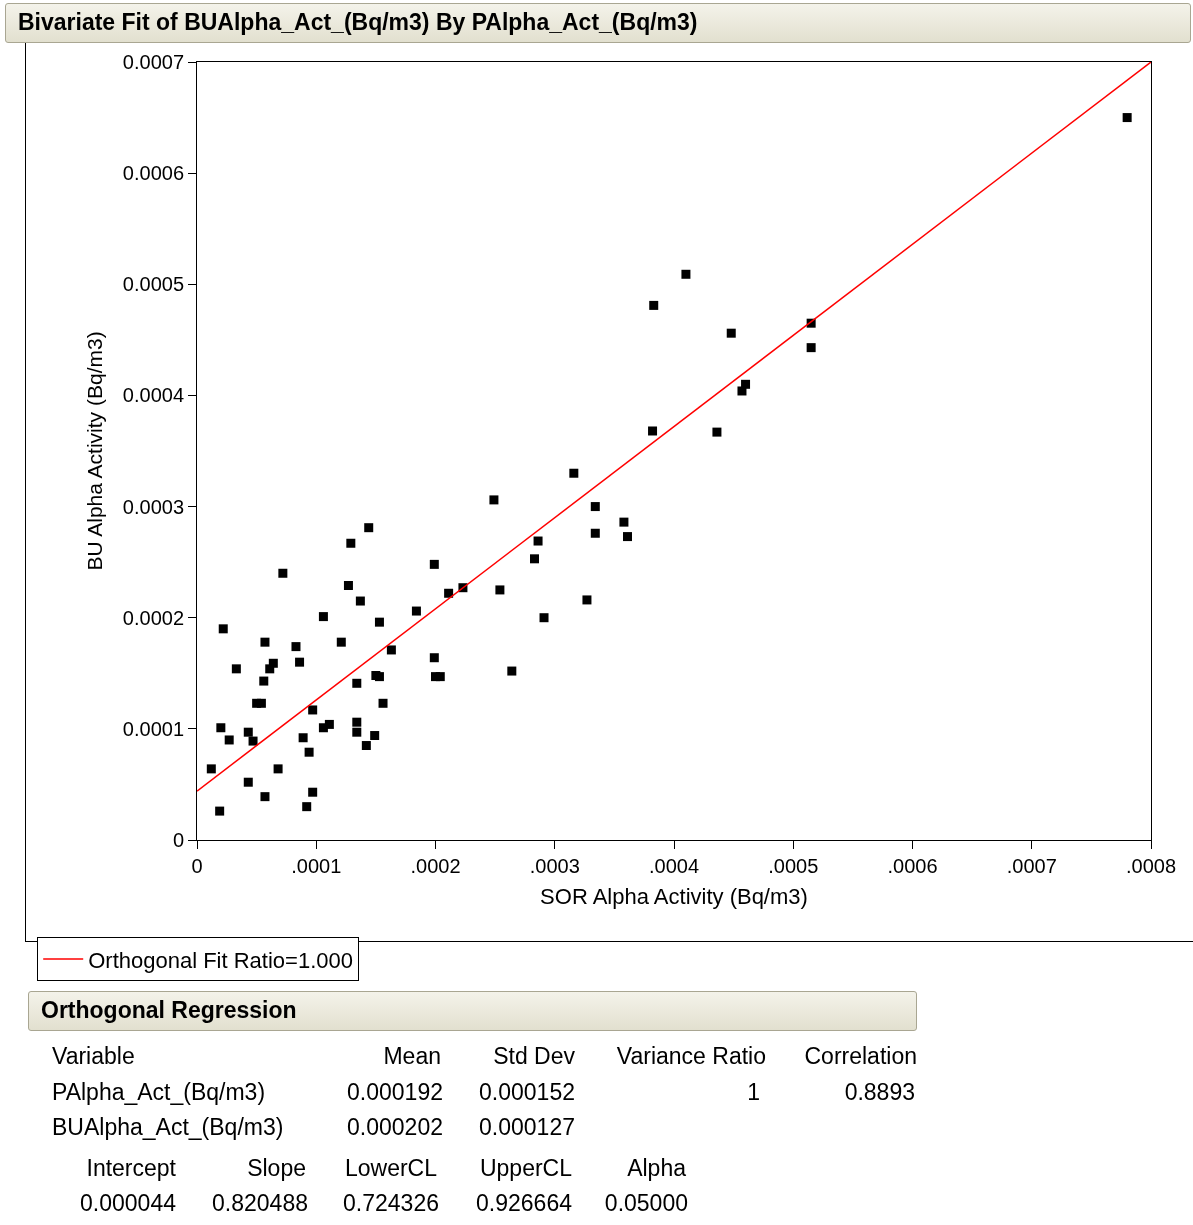 The width and height of the screenshot is (1193, 1225). What do you see at coordinates (753, 1092) in the screenshot?
I see `text: 1` at bounding box center [753, 1092].